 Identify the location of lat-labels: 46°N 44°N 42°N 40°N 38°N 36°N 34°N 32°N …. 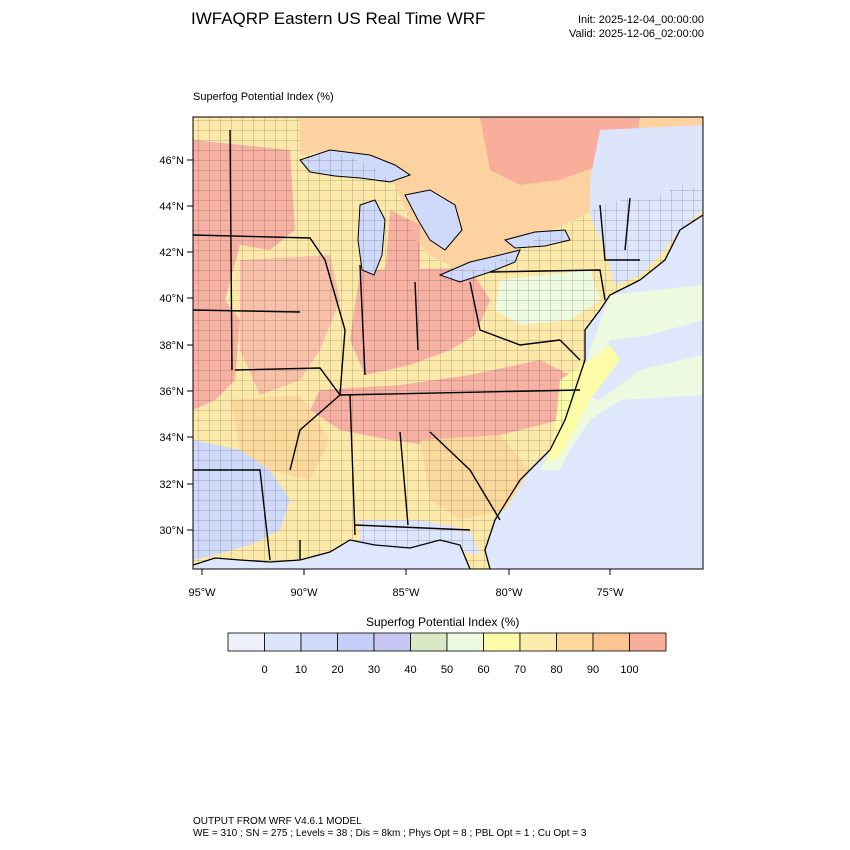
(171, 346).